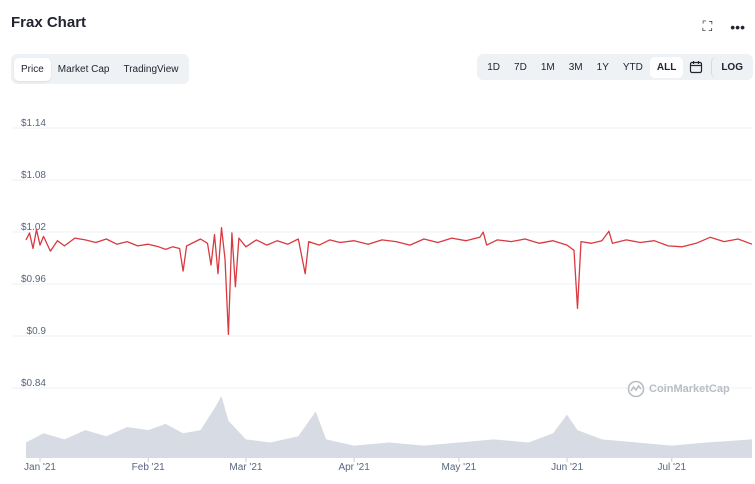  I want to click on coinmarketcap-watermark: CoinMarketCap, so click(678, 389).